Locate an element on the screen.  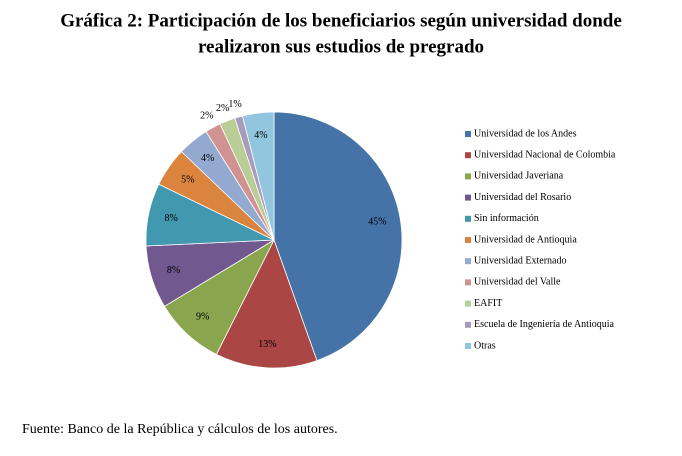
legend-label: Escuela de Ingeniería de Antioquia is located at coordinates (544, 324).